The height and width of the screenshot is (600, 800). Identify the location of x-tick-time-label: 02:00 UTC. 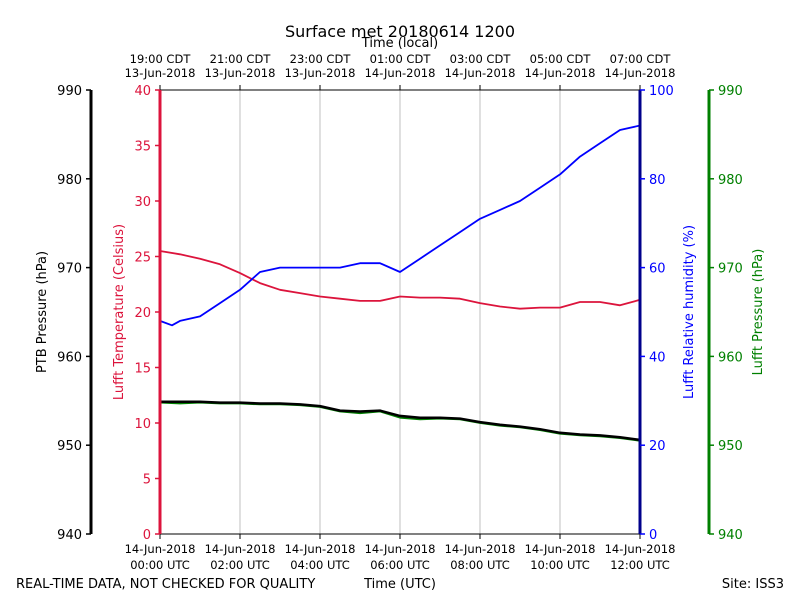
(240, 565).